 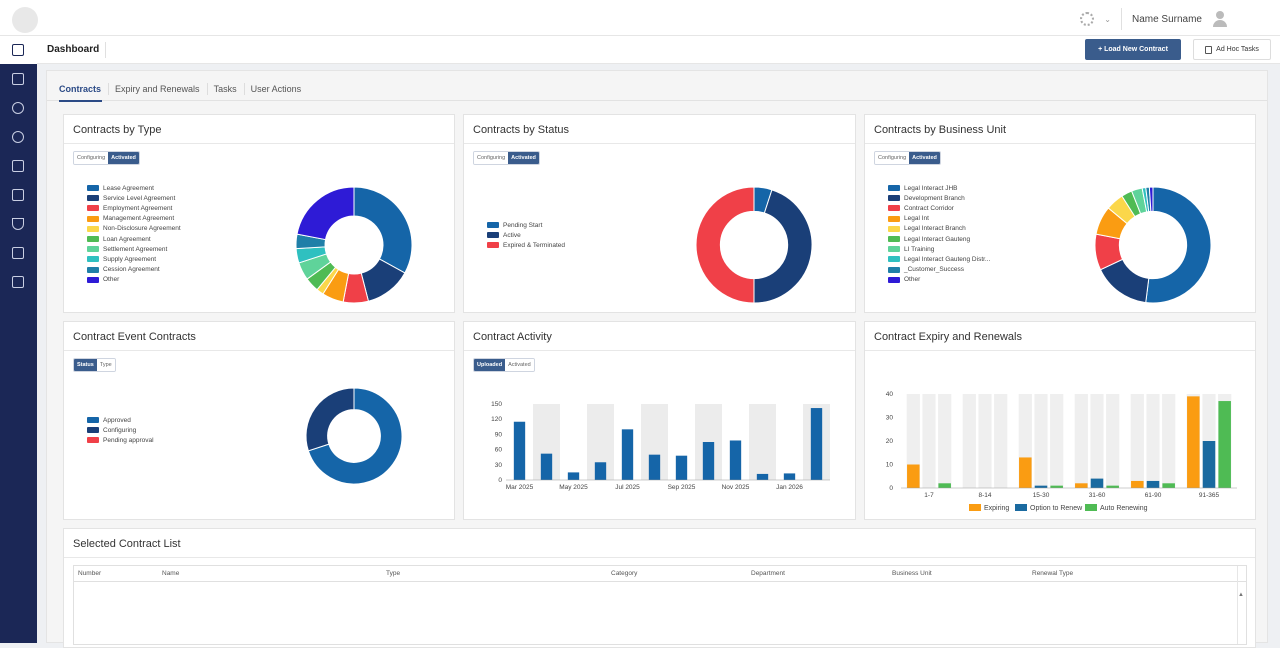 What do you see at coordinates (225, 86) in the screenshot?
I see `tab-tasks: Tasks` at bounding box center [225, 86].